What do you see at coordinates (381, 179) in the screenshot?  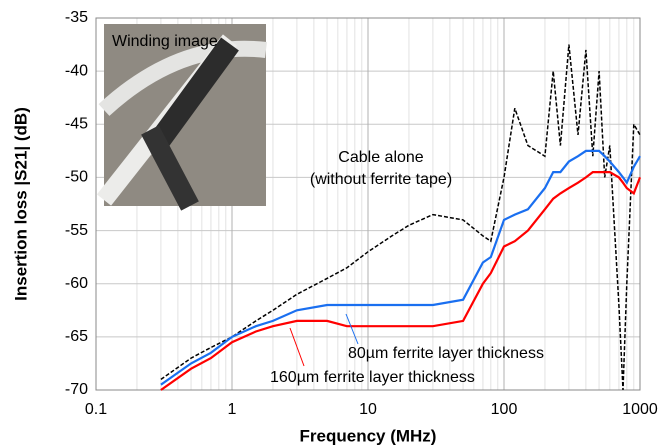 I see `annotation: (without ferrite tape)` at bounding box center [381, 179].